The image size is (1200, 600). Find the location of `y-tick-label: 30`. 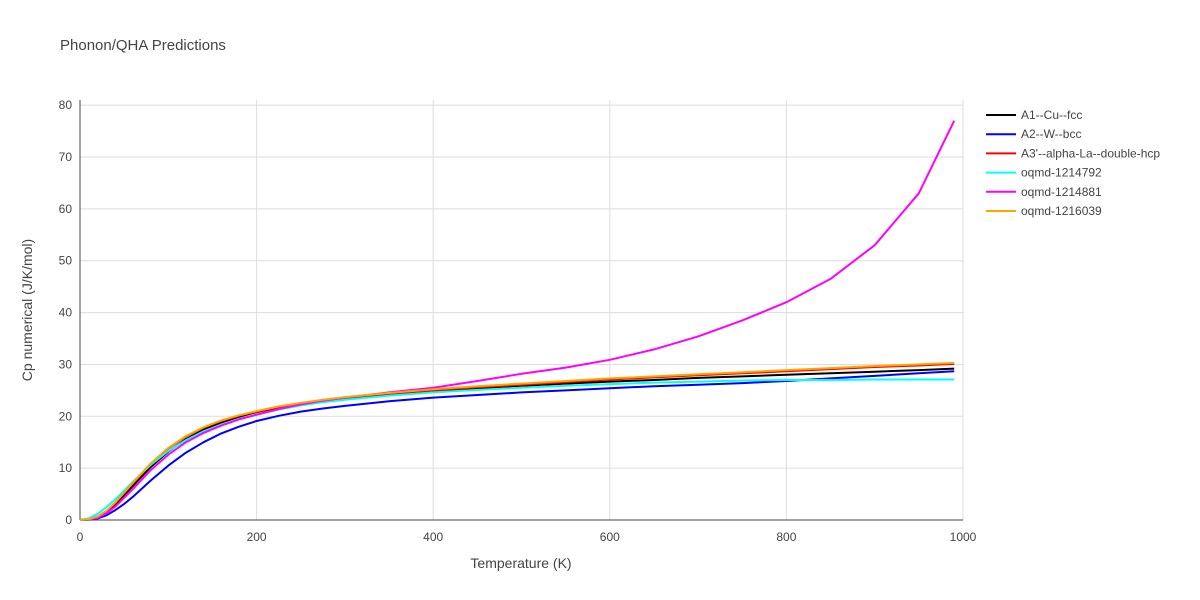

y-tick-label: 30 is located at coordinates (66, 364).